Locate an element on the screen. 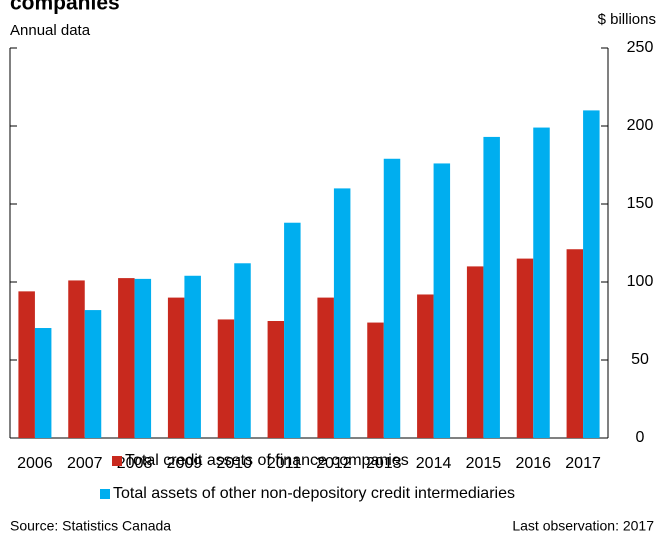 This screenshot has height=540, width=664. x-tick-label: 2012 is located at coordinates (334, 463).